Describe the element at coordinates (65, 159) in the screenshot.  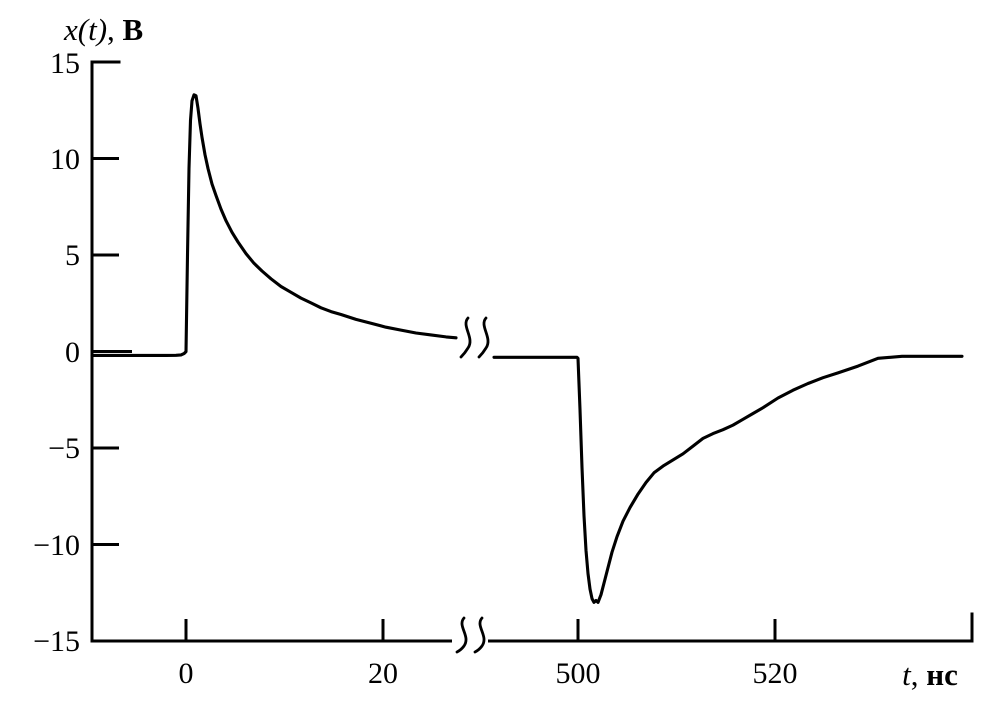
I see `y-tick-label-10: 10` at that location.